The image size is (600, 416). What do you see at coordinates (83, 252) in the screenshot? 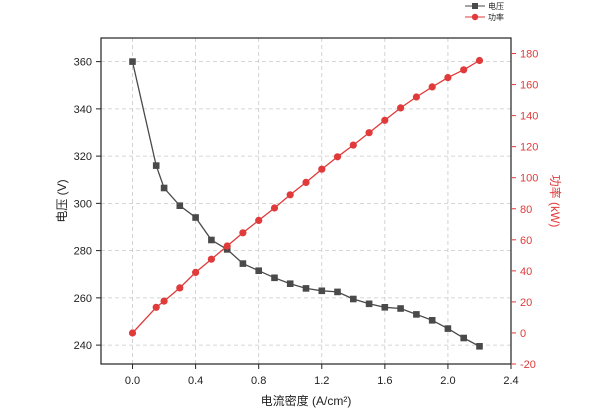
I see `left-y-tick-label: 280` at bounding box center [83, 252].